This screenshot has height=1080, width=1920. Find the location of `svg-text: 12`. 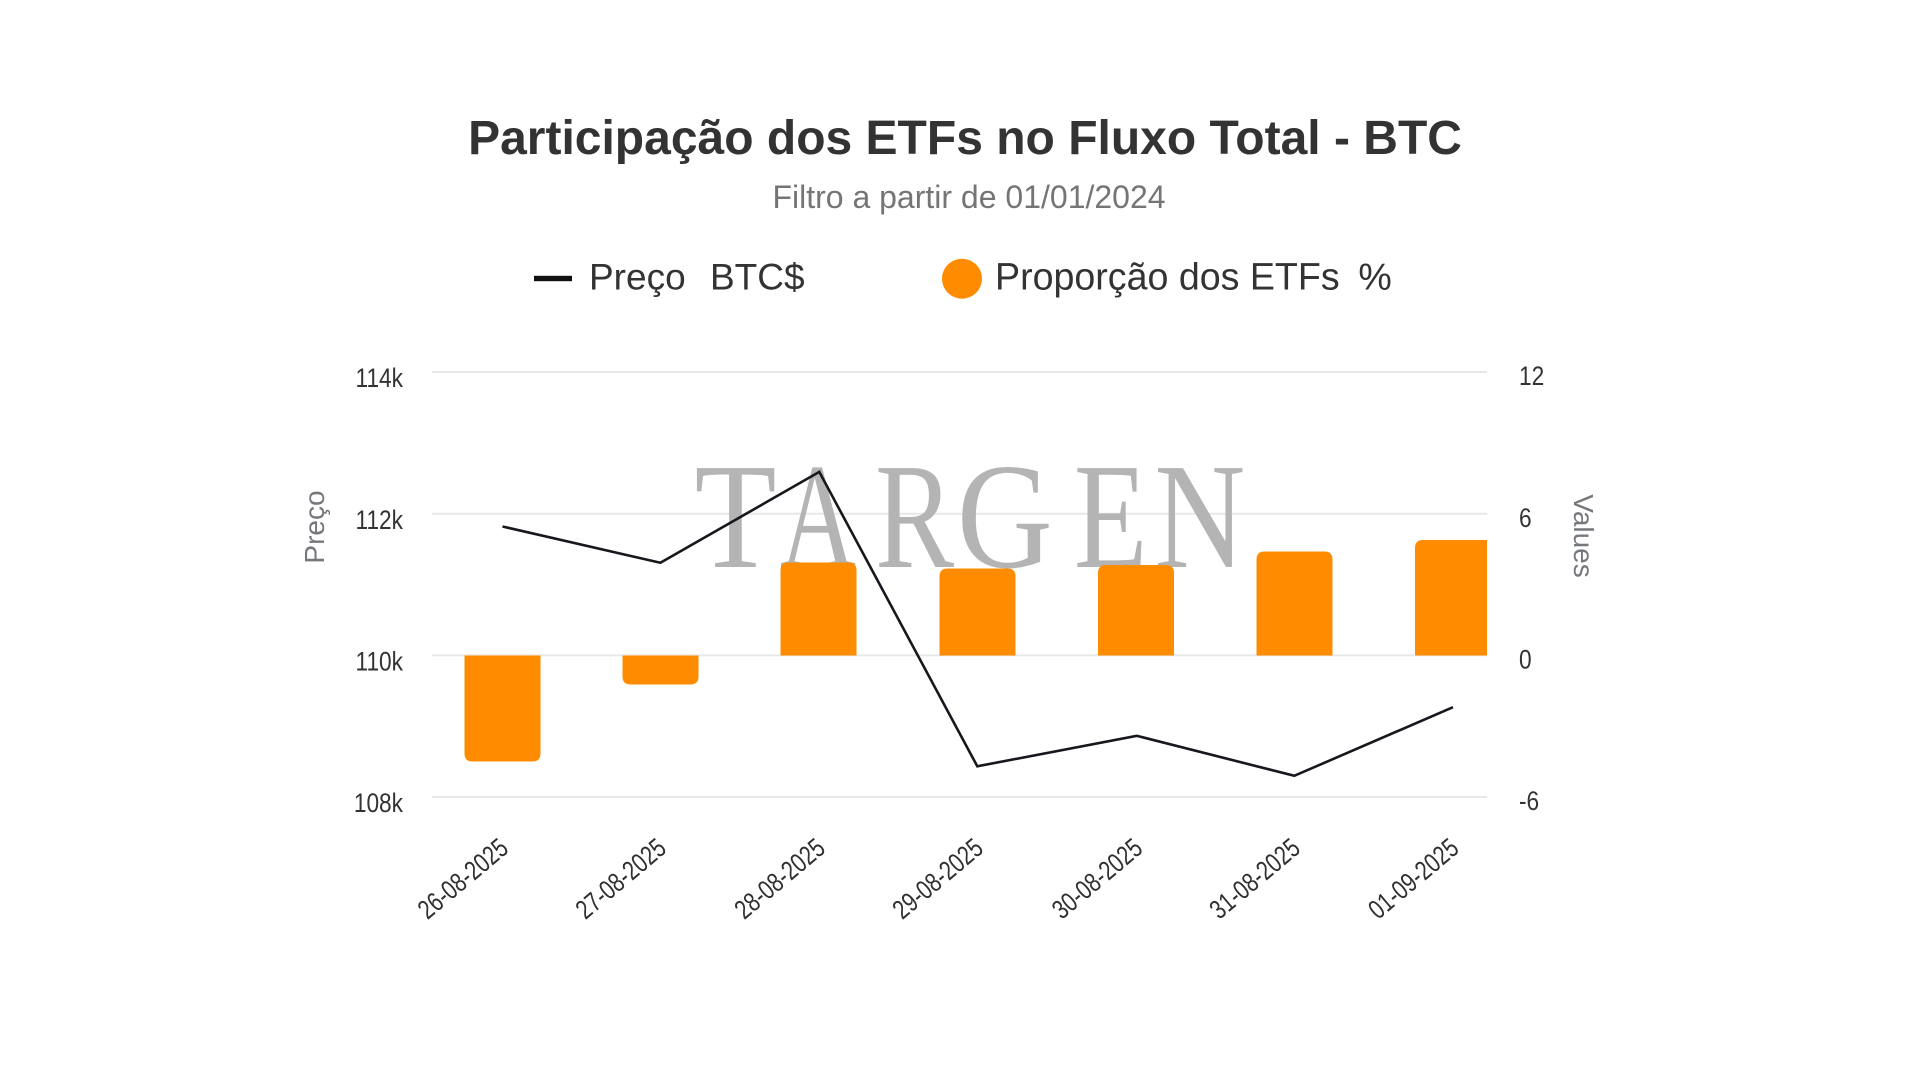

svg-text: 12 is located at coordinates (1531, 376).